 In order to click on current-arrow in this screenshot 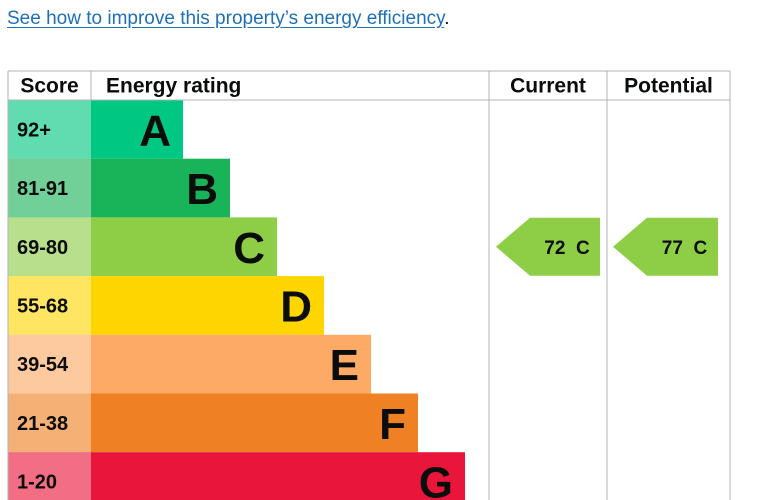, I will do `click(548, 246)`.